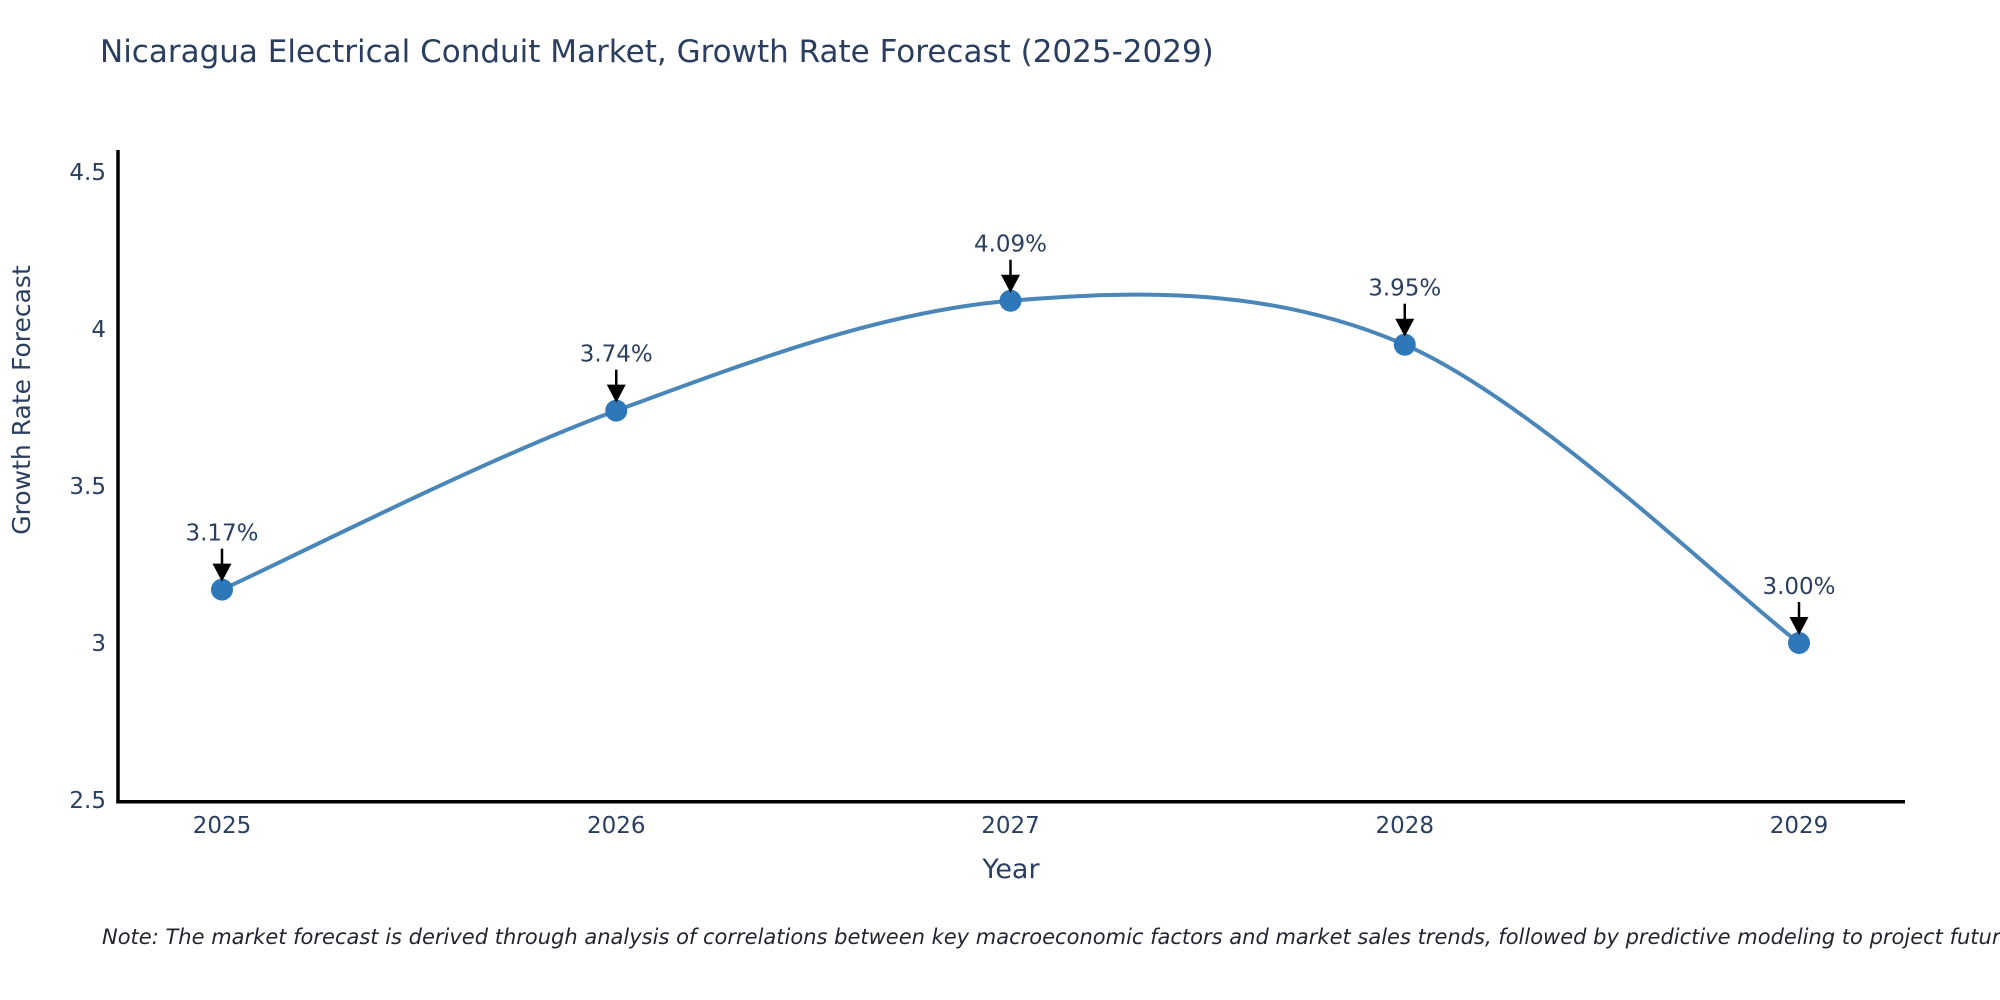  What do you see at coordinates (1010, 300) in the screenshot?
I see `data-point-2027` at bounding box center [1010, 300].